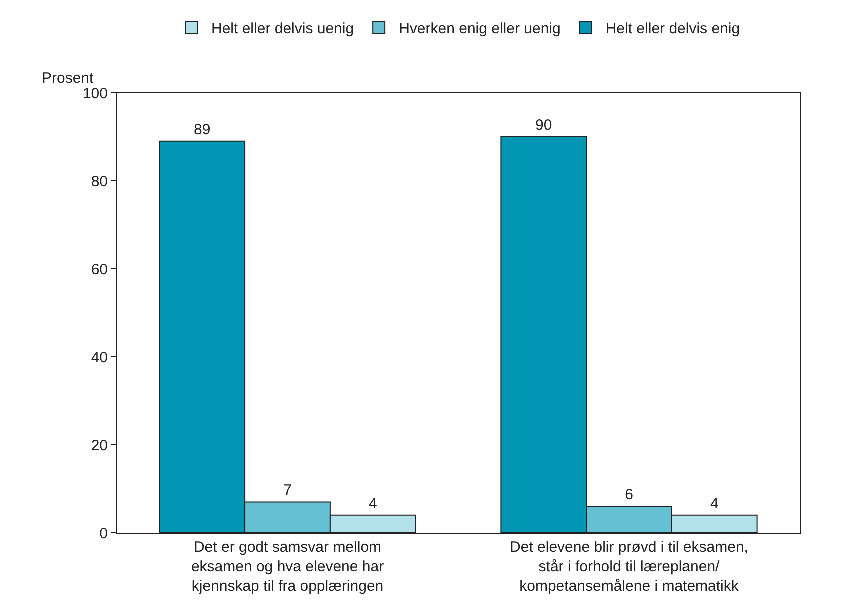 Image resolution: width=853 pixels, height=607 pixels. What do you see at coordinates (673, 29) in the screenshot?
I see `legend-label: Helt eller delvis enig` at bounding box center [673, 29].